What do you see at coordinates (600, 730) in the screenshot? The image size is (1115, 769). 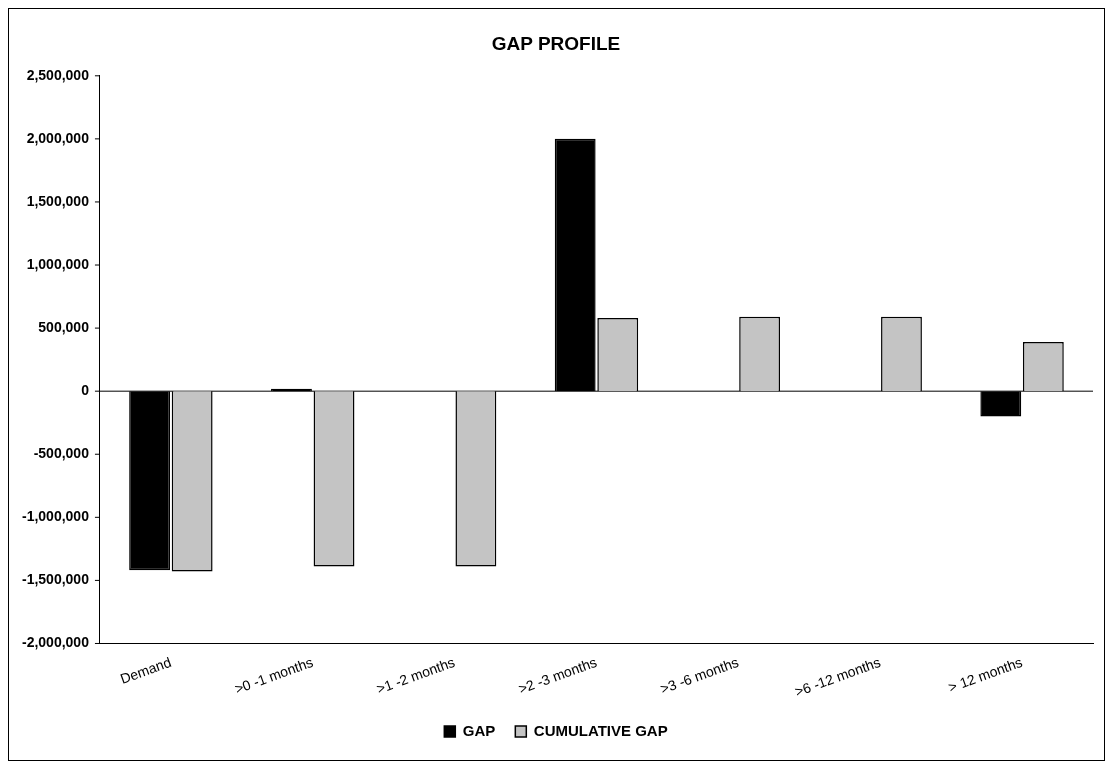 I see `legend-label: CUMULATIVE GAP` at bounding box center [600, 730].